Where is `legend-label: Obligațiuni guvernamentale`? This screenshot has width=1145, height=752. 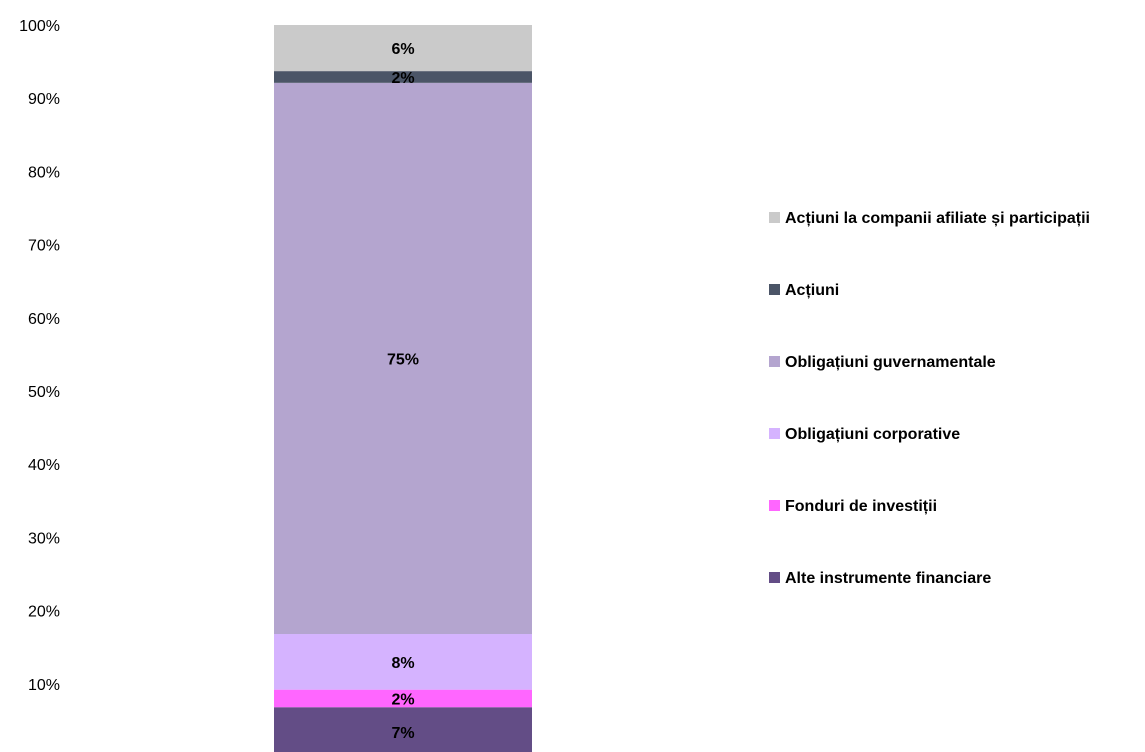
legend-label: Obligațiuni guvernamentale is located at coordinates (890, 362).